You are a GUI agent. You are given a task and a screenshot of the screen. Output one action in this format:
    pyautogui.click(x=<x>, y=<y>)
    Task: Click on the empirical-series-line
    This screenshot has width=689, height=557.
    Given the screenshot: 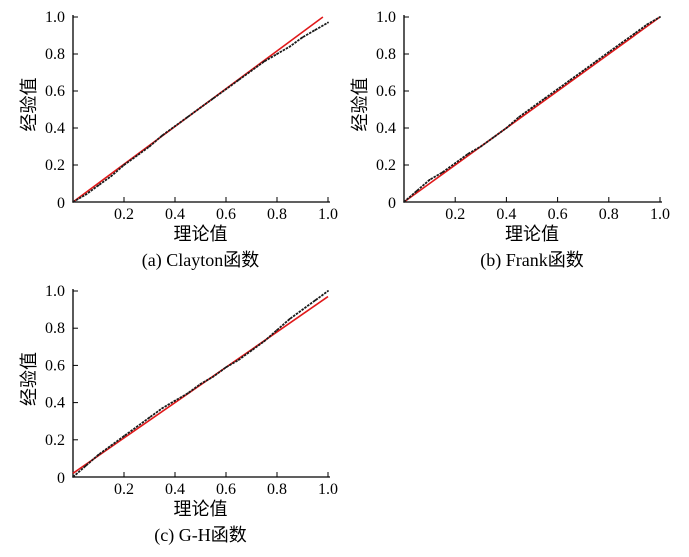 What is the action you would take?
    pyautogui.click(x=200, y=112)
    